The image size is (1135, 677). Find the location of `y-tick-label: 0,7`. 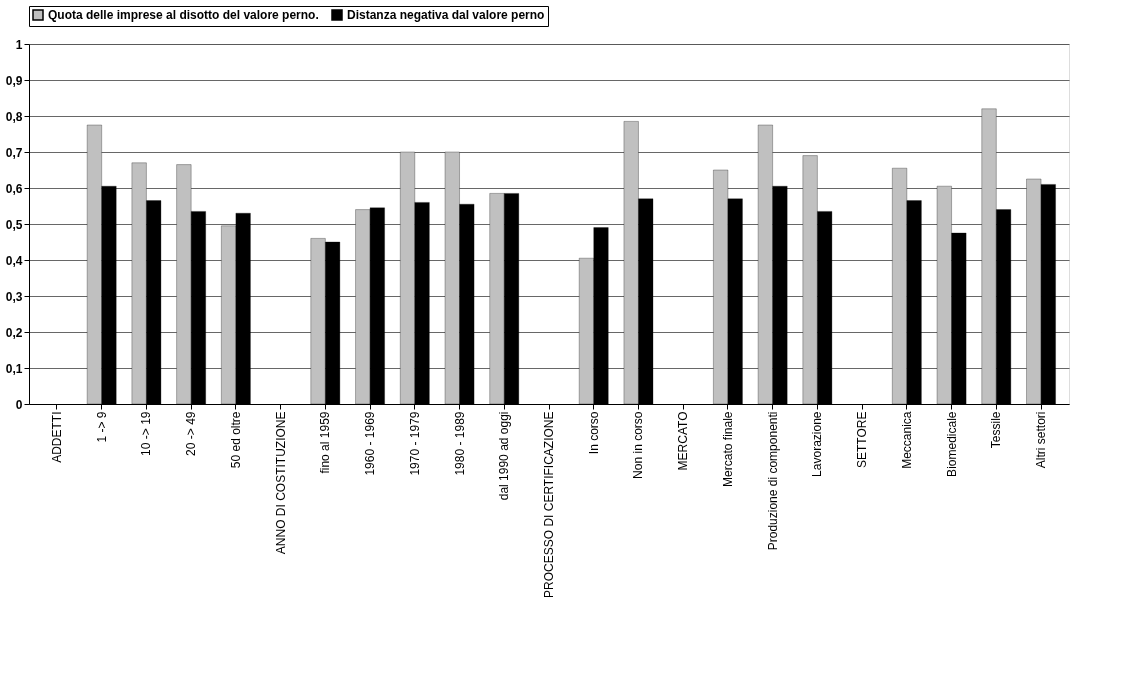

y-tick-label: 0,7 is located at coordinates (14, 152).